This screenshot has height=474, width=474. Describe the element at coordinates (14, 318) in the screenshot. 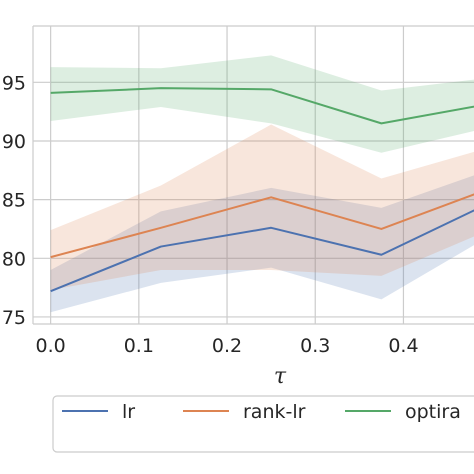

I see `y-tick-label: 75` at that location.